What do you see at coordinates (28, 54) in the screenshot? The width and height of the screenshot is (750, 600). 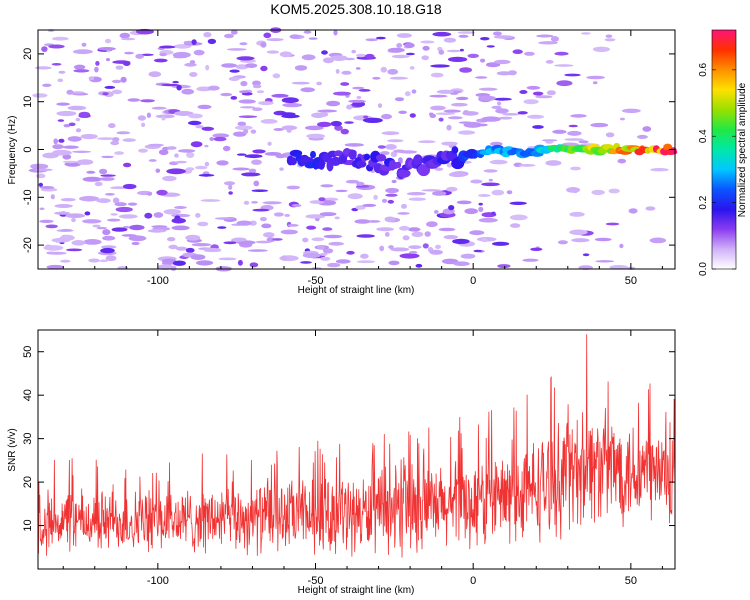 I see `spectrogram-ytick-label: 20` at bounding box center [28, 54].